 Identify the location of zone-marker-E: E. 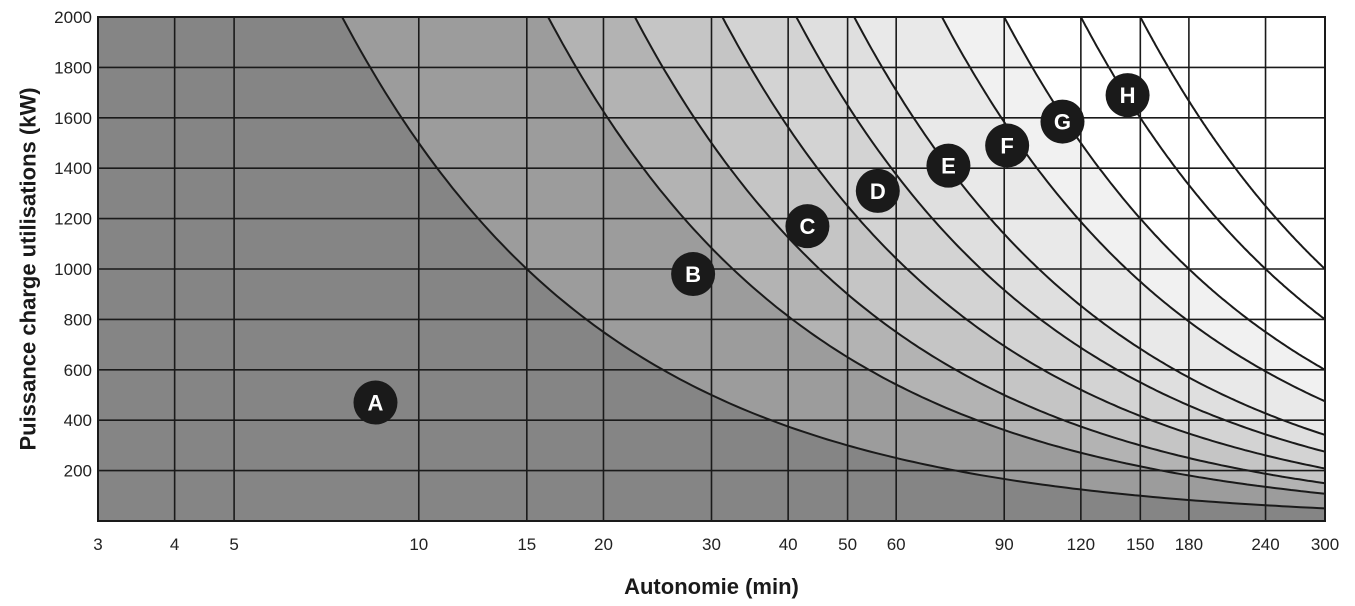
(948, 165).